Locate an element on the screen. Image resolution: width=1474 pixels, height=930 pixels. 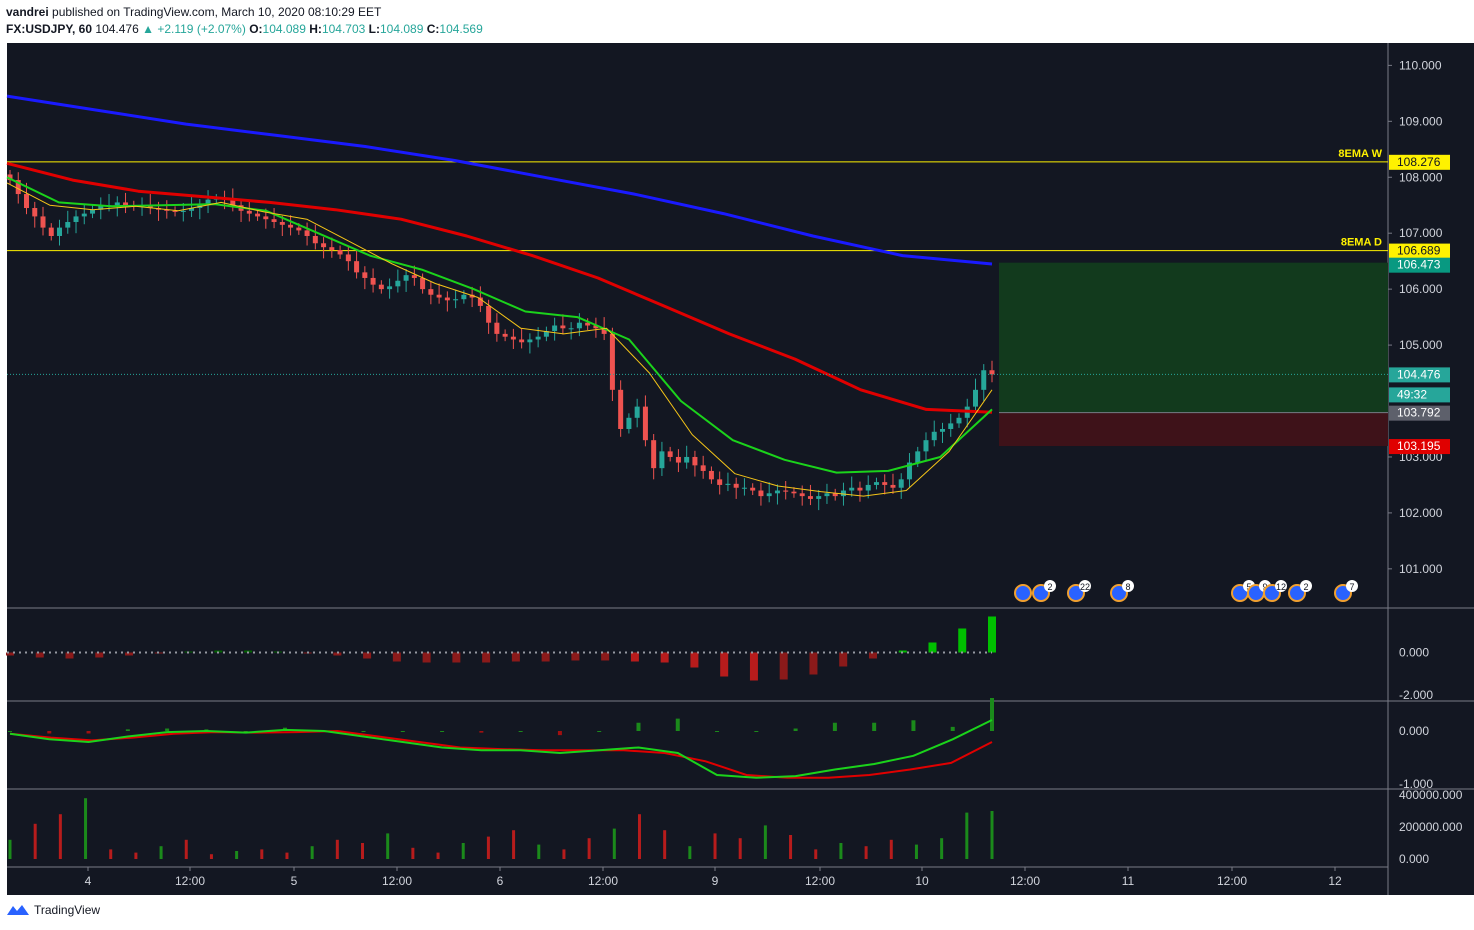
ema-long-line is located at coordinates (499, 180).